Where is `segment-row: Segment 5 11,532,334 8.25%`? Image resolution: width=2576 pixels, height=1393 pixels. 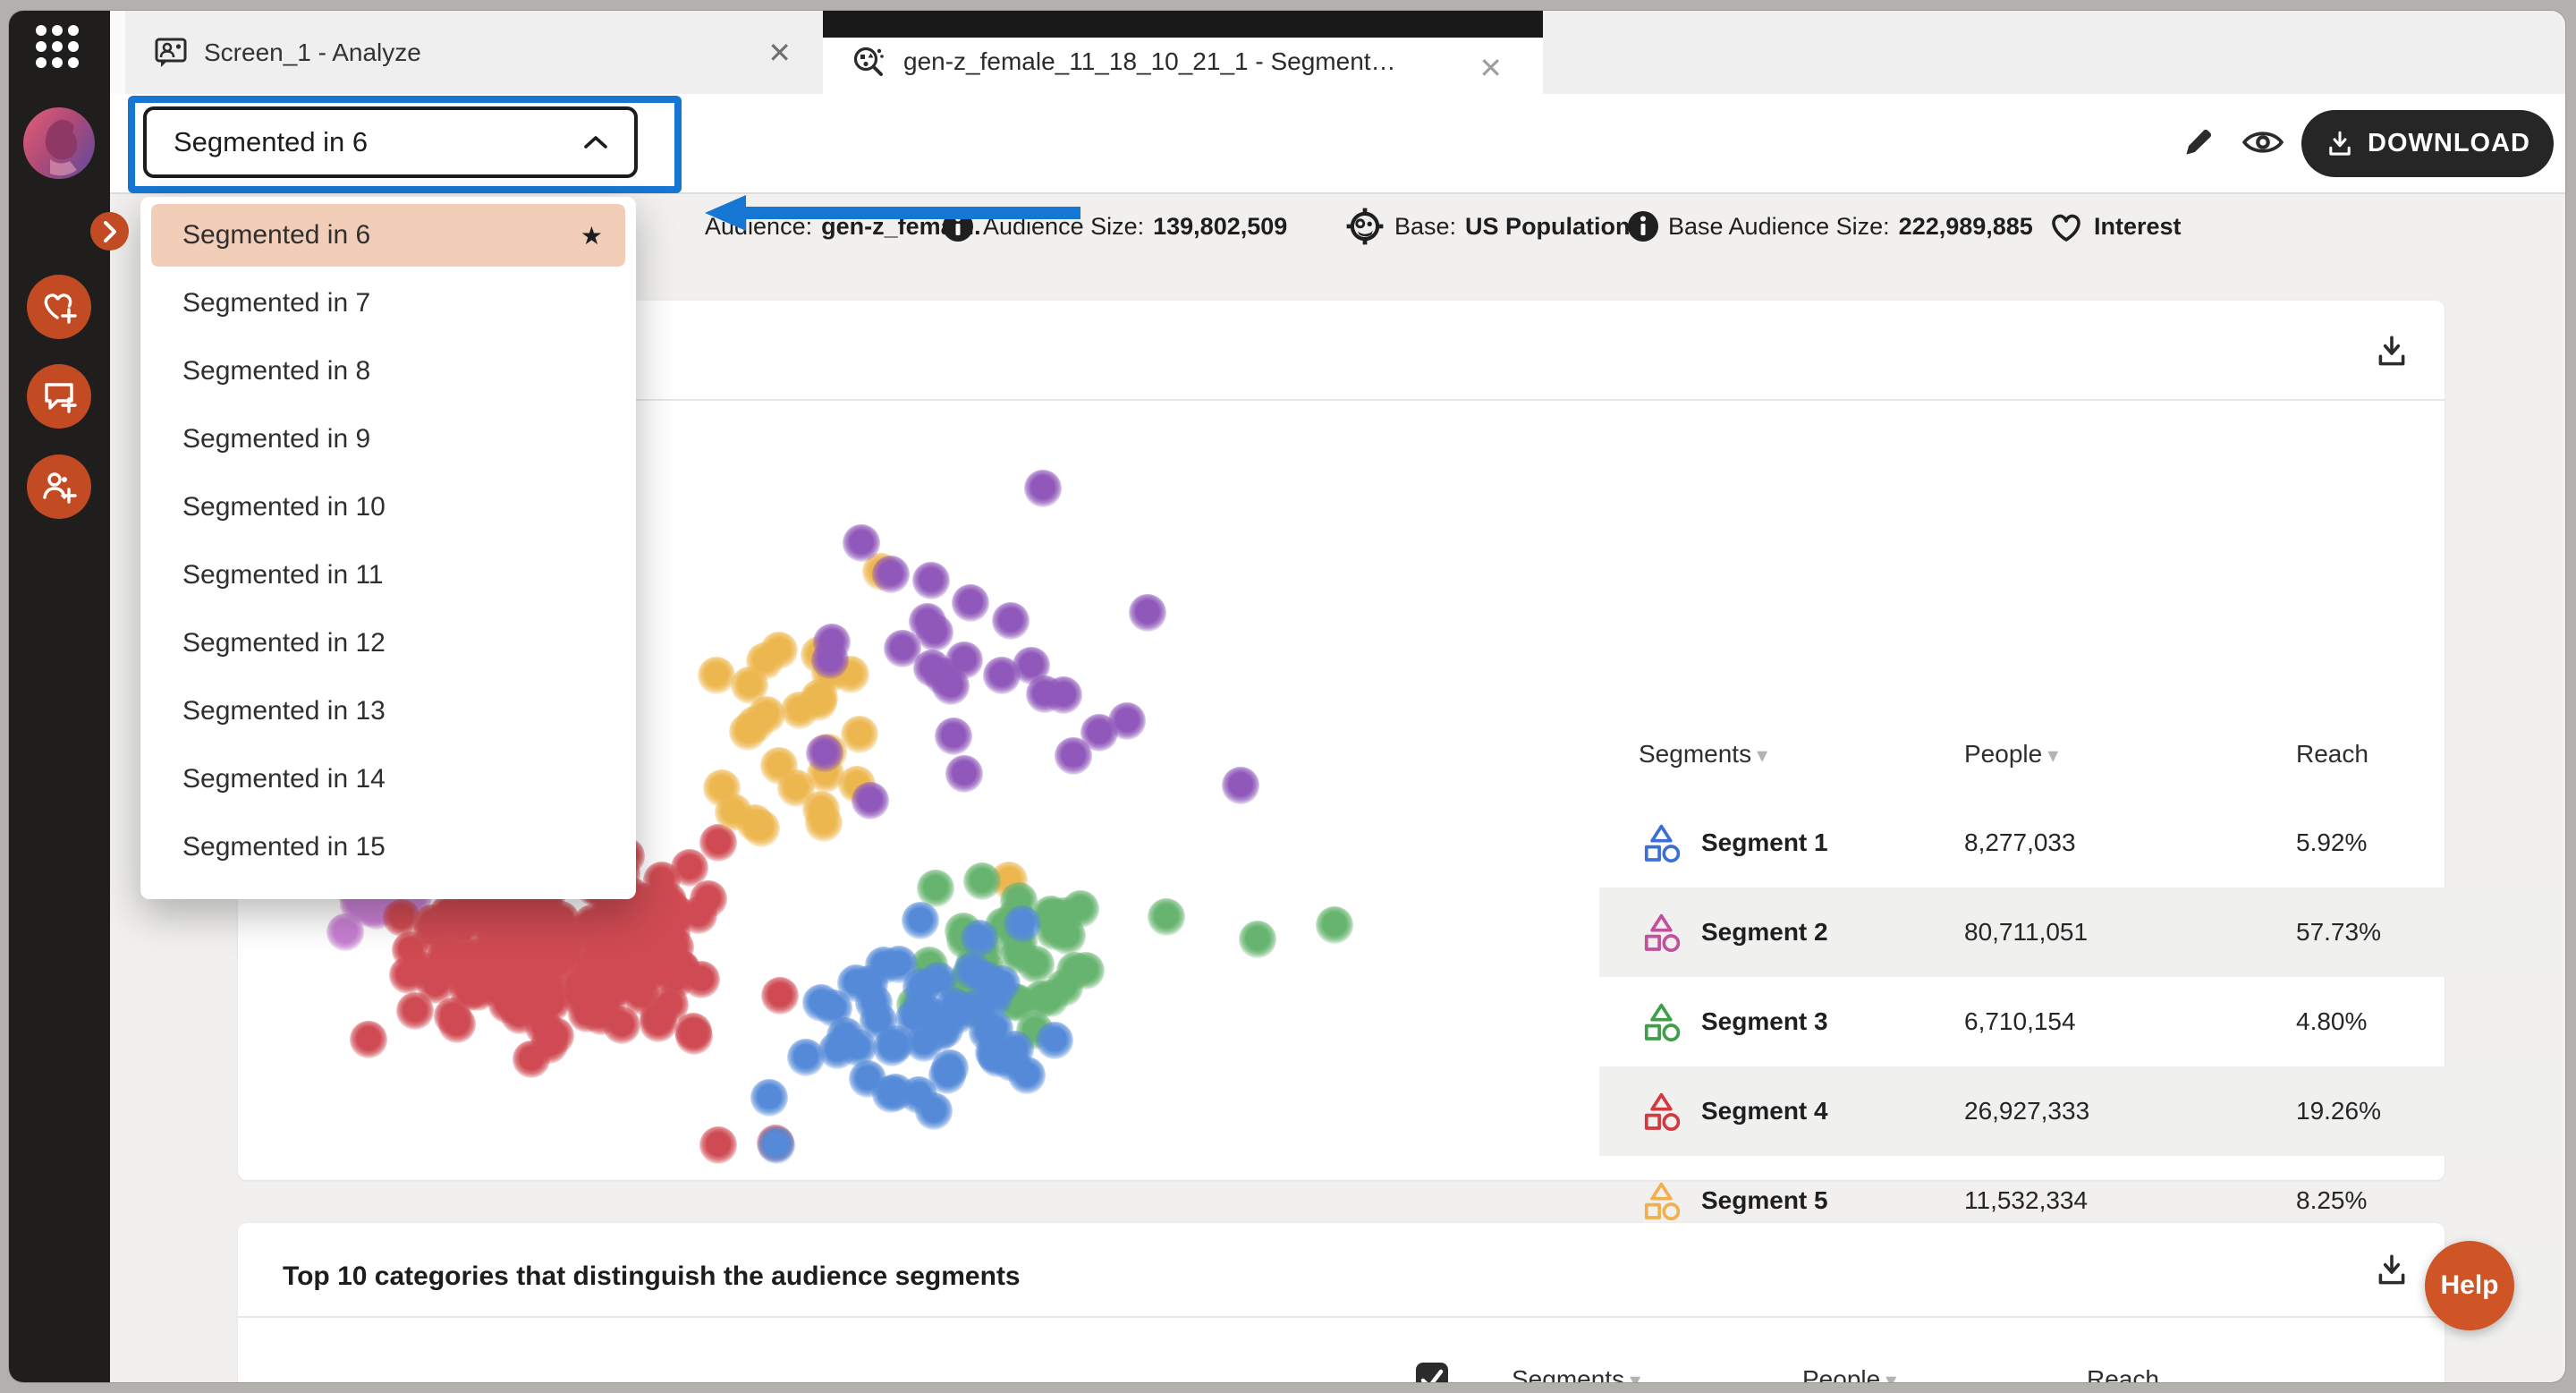 segment-row: Segment 5 11,532,334 8.25% is located at coordinates (2082, 1200).